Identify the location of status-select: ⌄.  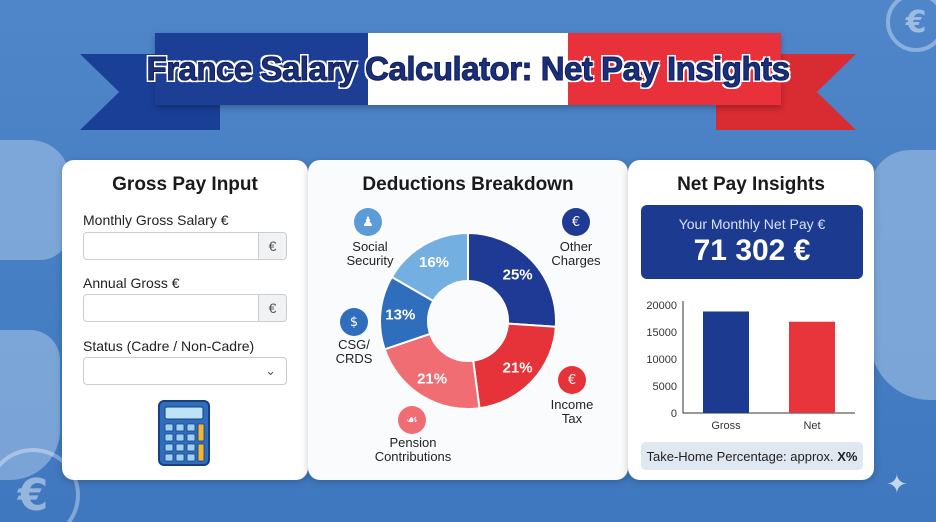
(185, 371).